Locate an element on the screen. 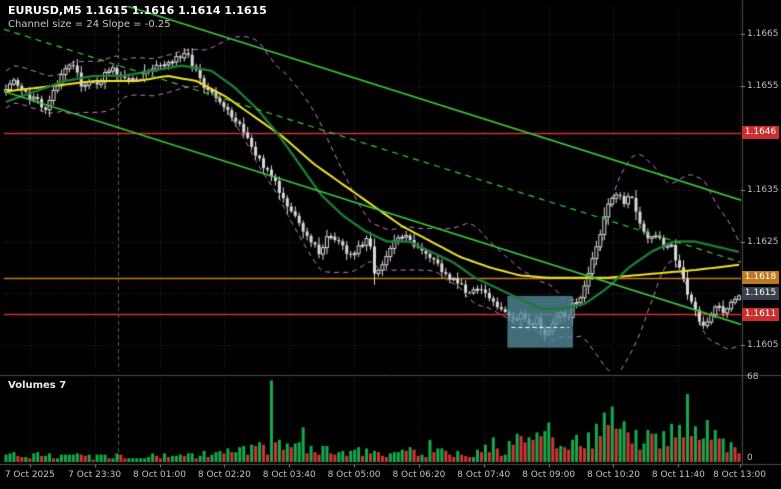 This screenshot has width=781, height=489. time-tick-label: 7 Oct 23:30 is located at coordinates (95, 475).